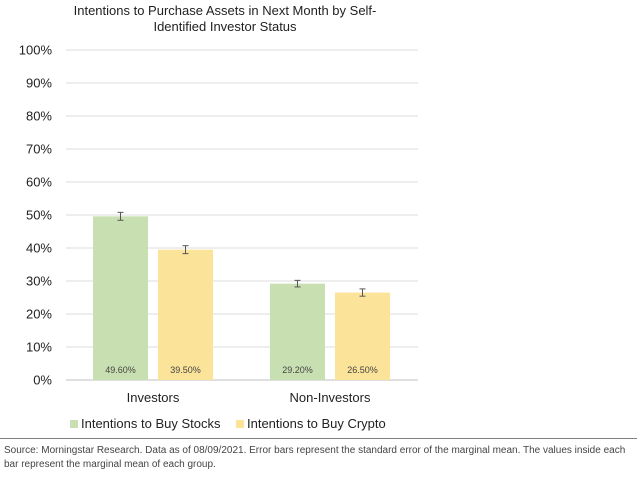  Describe the element at coordinates (225, 26) in the screenshot. I see `chart-title-line: Identified Investor Status` at that location.